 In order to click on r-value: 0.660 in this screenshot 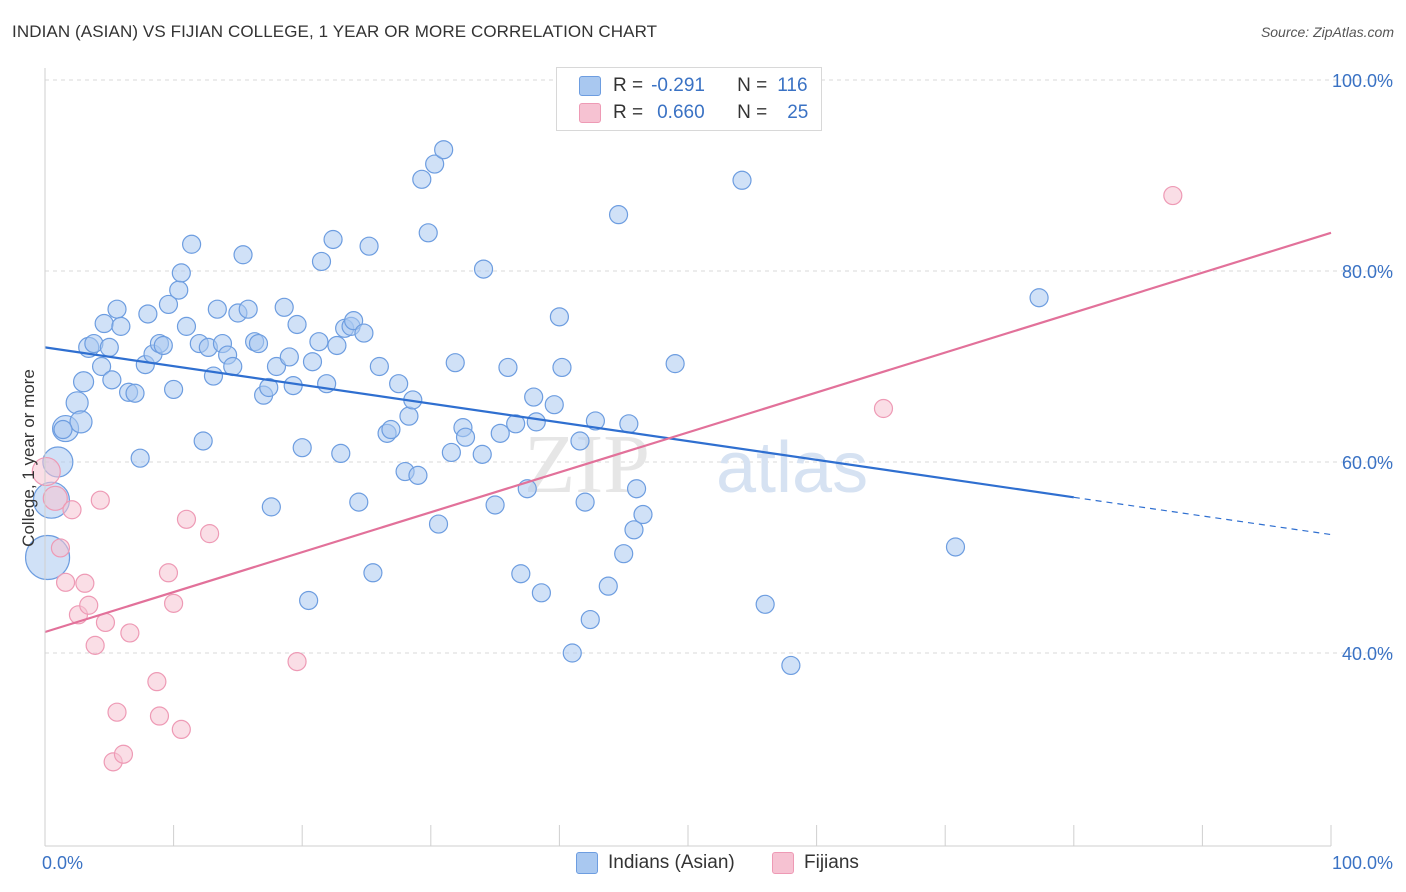, I will do `click(681, 112)`.